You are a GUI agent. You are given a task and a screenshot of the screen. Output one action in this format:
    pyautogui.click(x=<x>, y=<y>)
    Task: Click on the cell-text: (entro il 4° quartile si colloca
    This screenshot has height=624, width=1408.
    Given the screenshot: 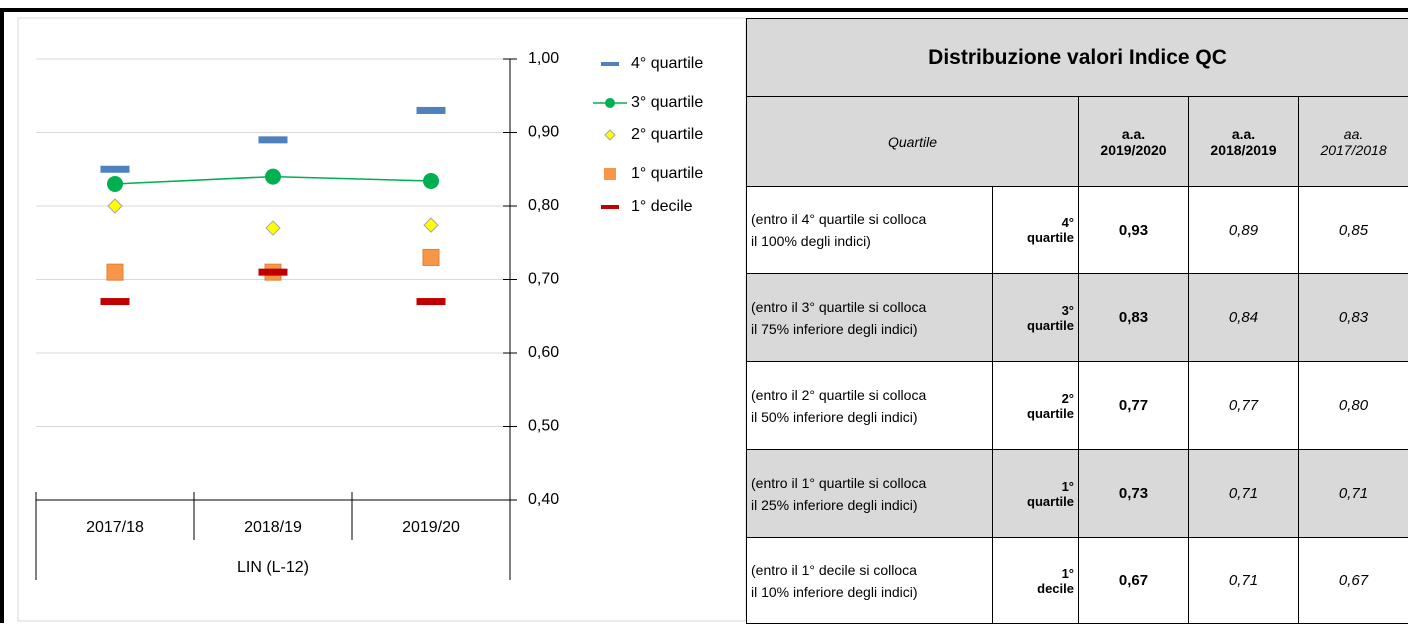 What is the action you would take?
    pyautogui.click(x=869, y=219)
    